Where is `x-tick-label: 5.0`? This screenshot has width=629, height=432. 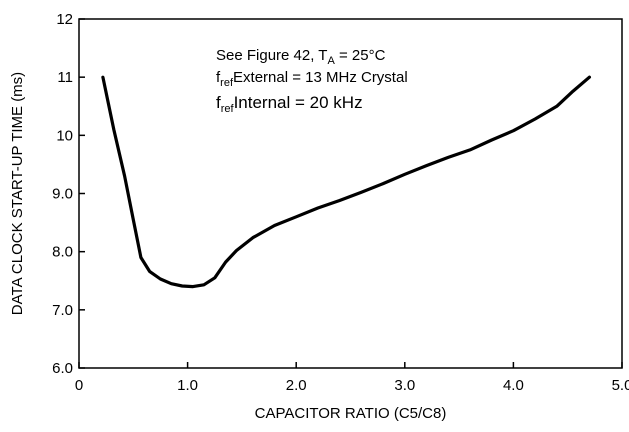
x-tick-label: 5.0 is located at coordinates (620, 385).